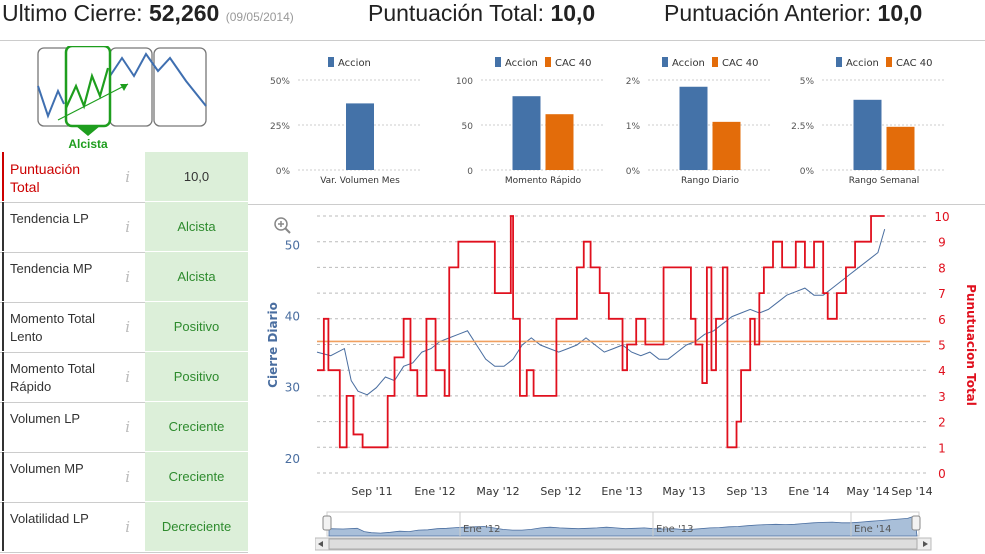 The image size is (985, 554). I want to click on previous-score: Puntuación Anterior: 10,0, so click(793, 13).